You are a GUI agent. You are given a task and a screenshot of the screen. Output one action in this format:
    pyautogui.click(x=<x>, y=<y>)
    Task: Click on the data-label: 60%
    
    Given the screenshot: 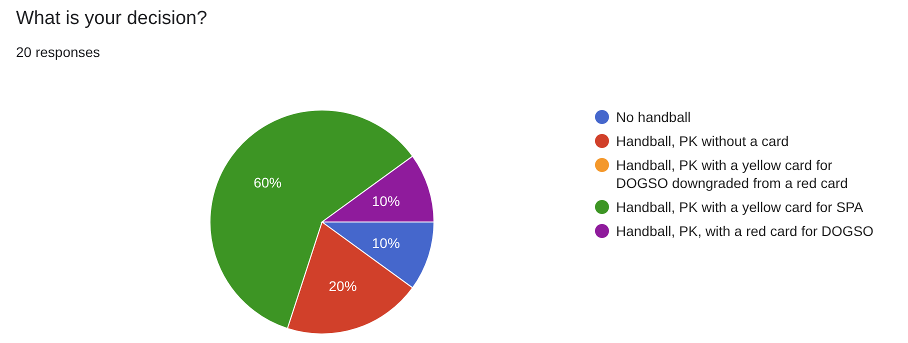 What is the action you would take?
    pyautogui.click(x=268, y=182)
    